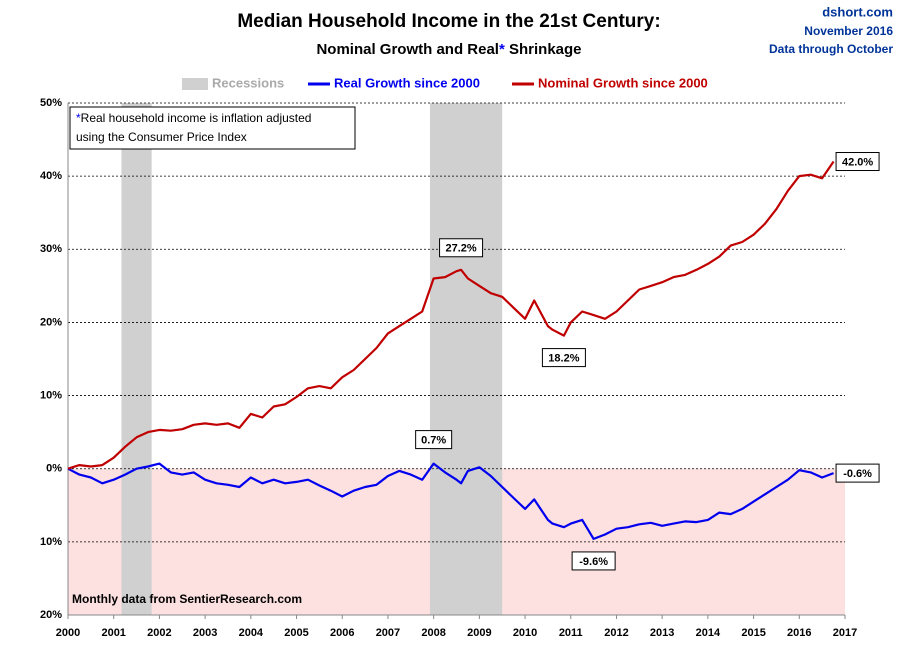  I want to click on annotation-label: -9.6%, so click(593, 562).